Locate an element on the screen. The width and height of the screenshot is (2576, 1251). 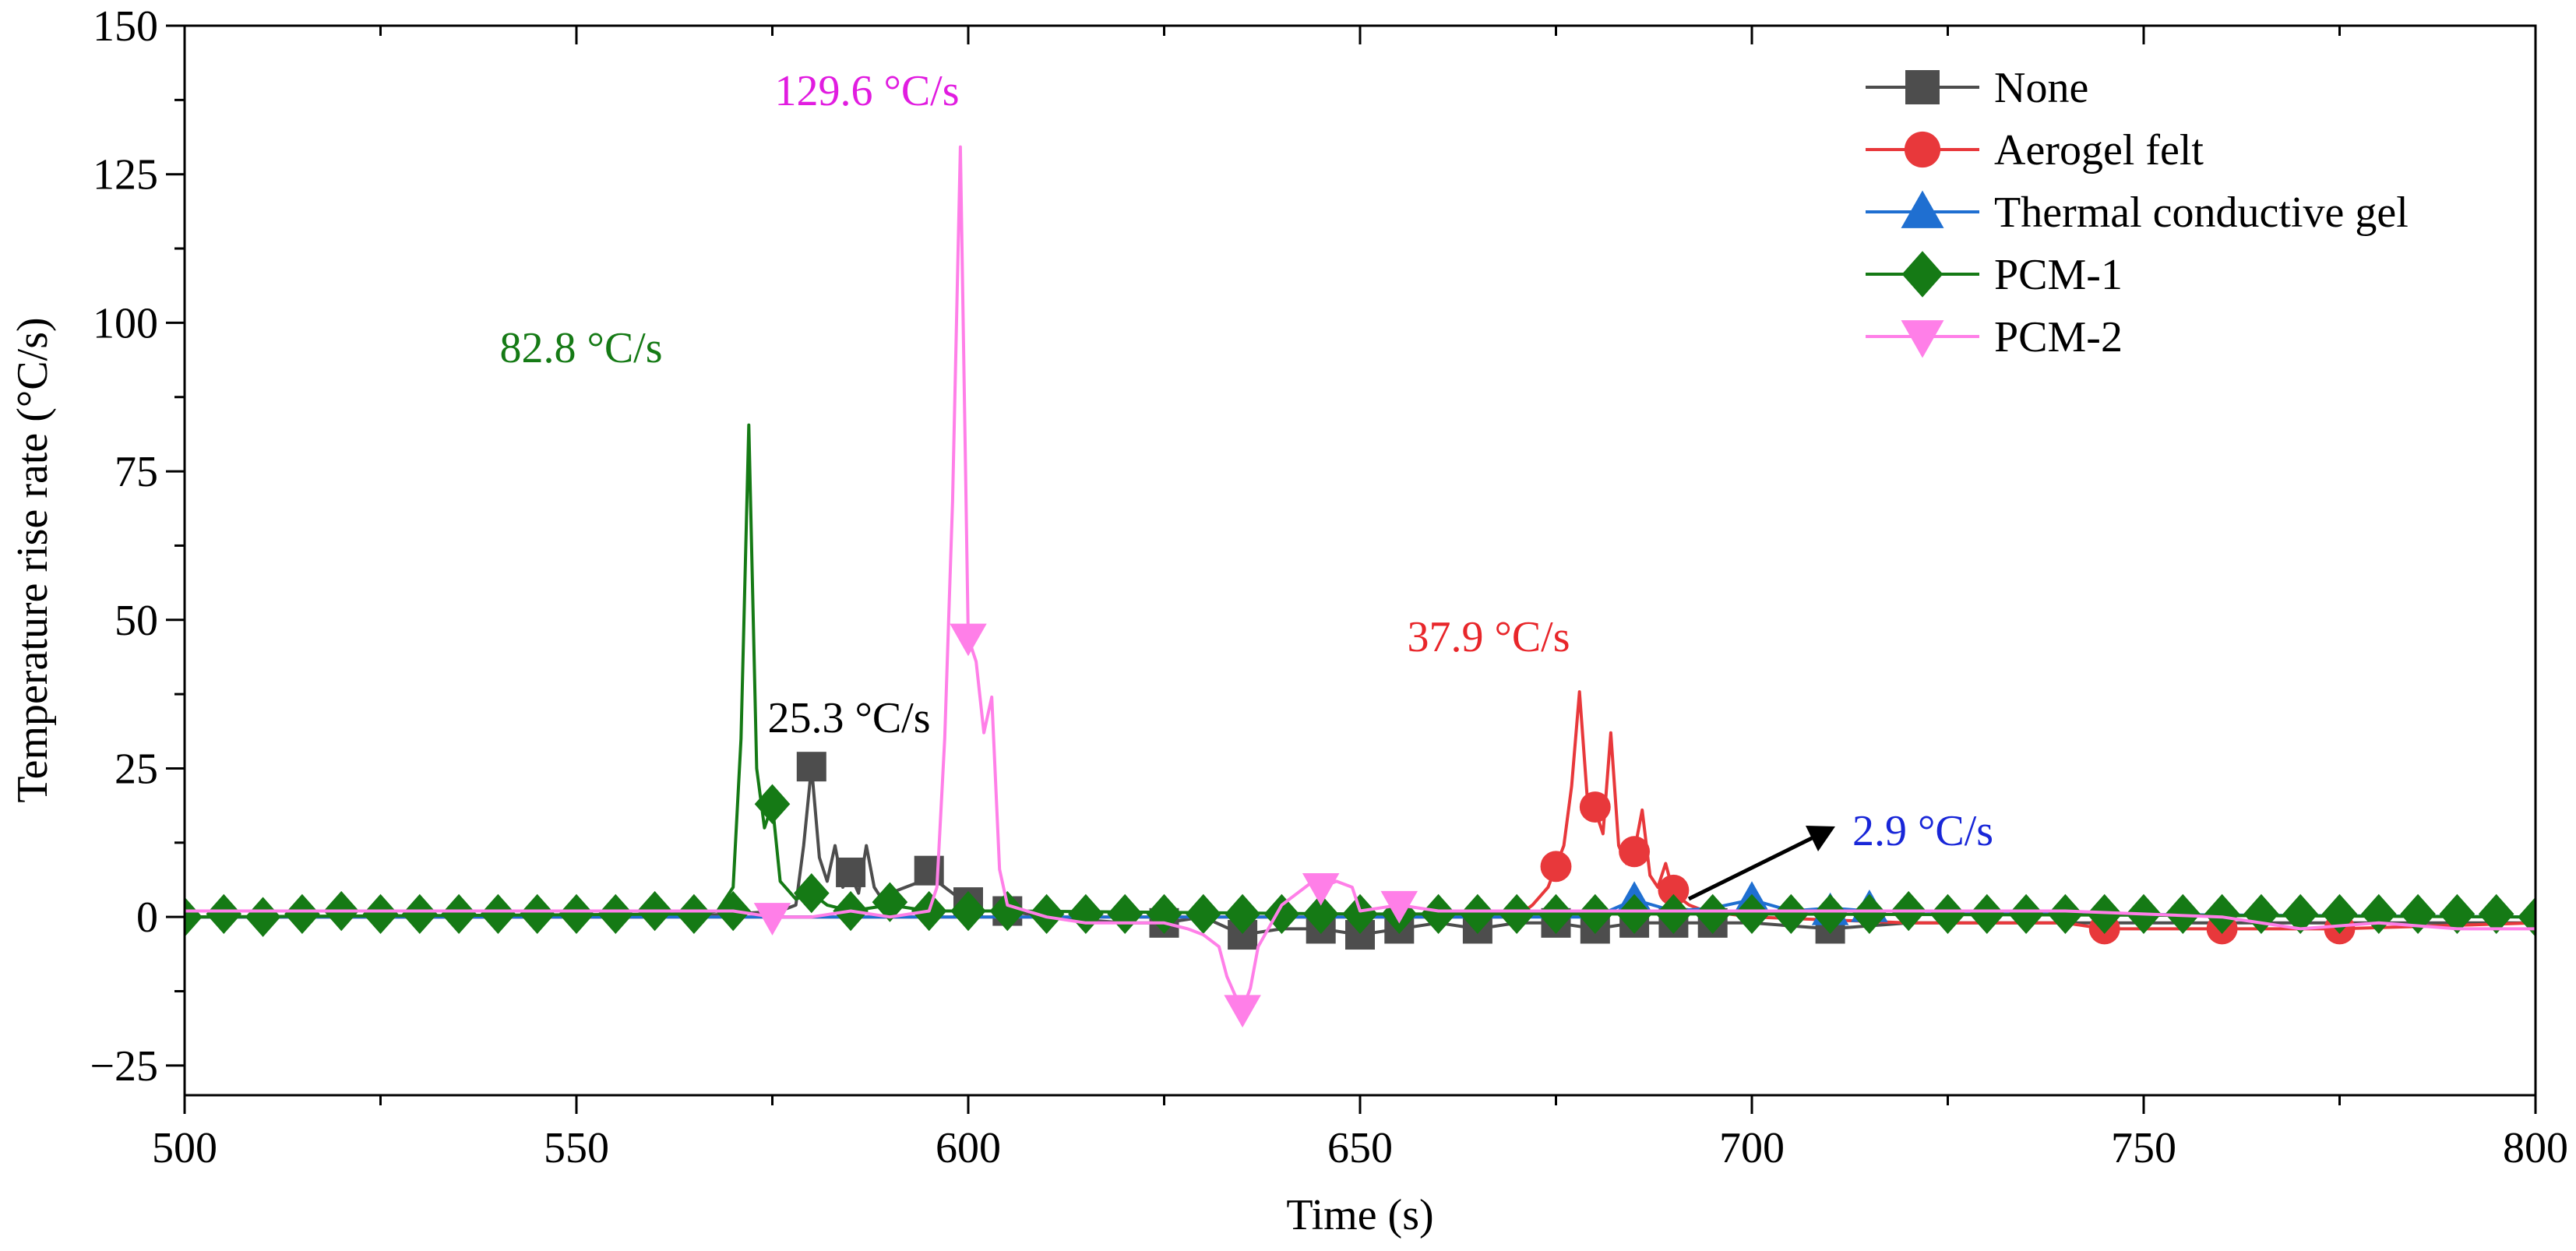
y-tick-label: 75 is located at coordinates (136, 472).